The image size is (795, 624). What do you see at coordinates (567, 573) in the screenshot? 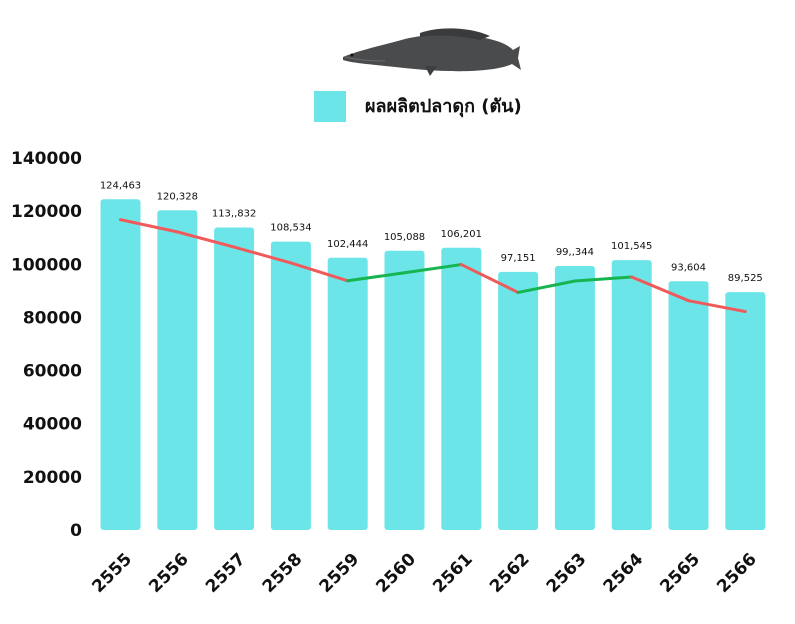
I see `x-tick-label: 2563` at bounding box center [567, 573].